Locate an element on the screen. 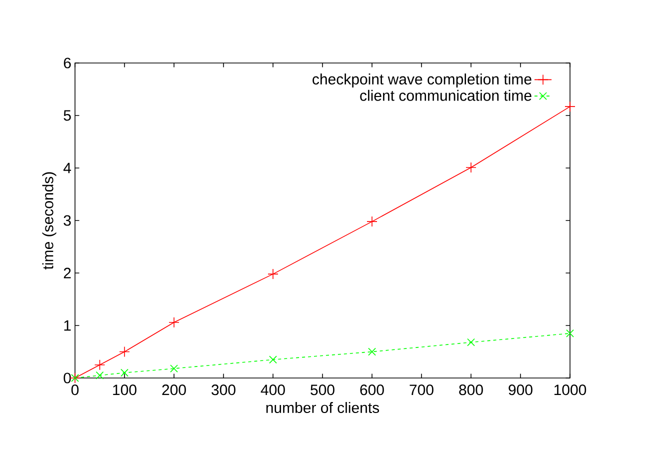 The image size is (650, 453). y-tick-label: 4 is located at coordinates (67, 168).